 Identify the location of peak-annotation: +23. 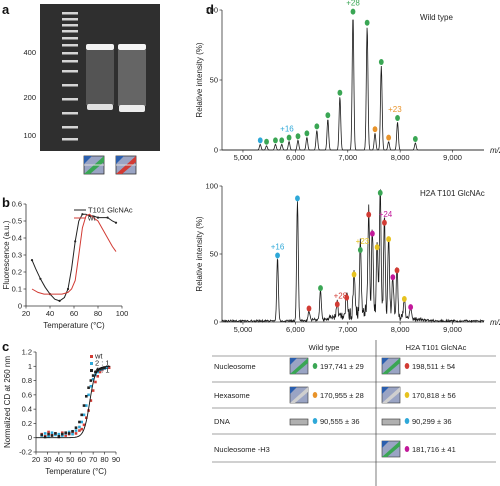
(395, 109).